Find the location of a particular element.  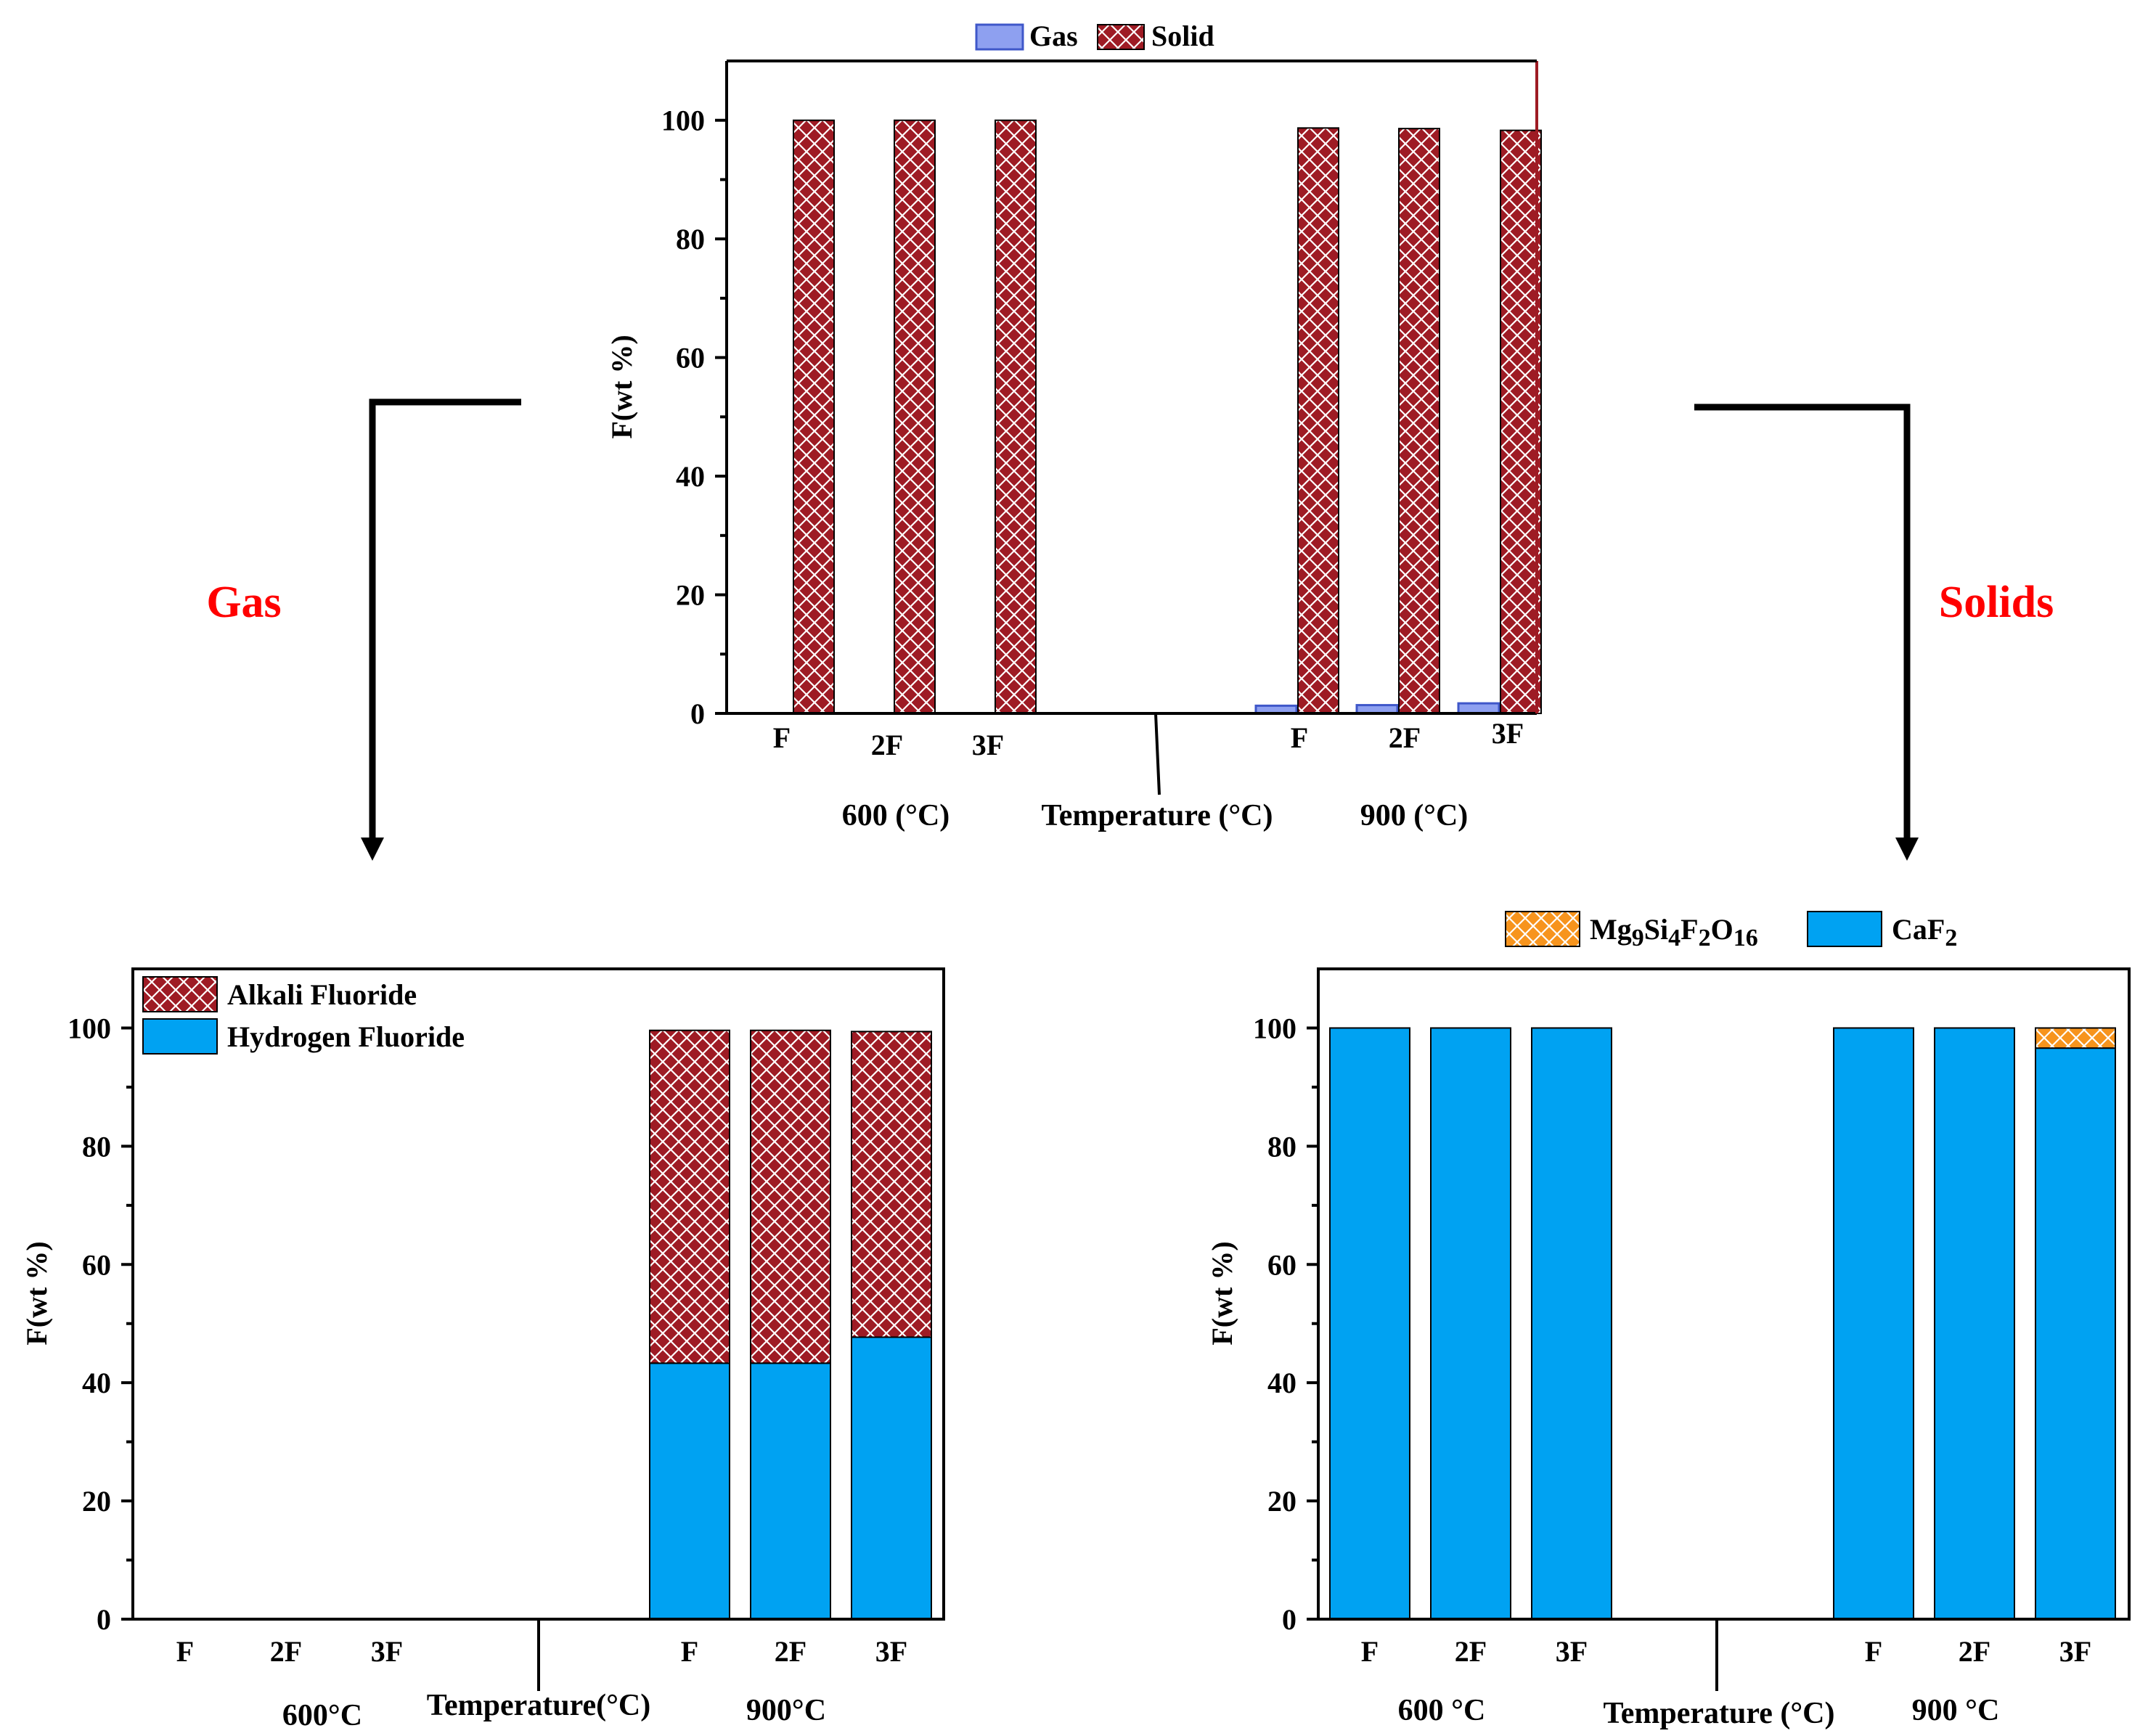

gas-legend-label-alkali: Alkali Fluoride is located at coordinates (322, 994).